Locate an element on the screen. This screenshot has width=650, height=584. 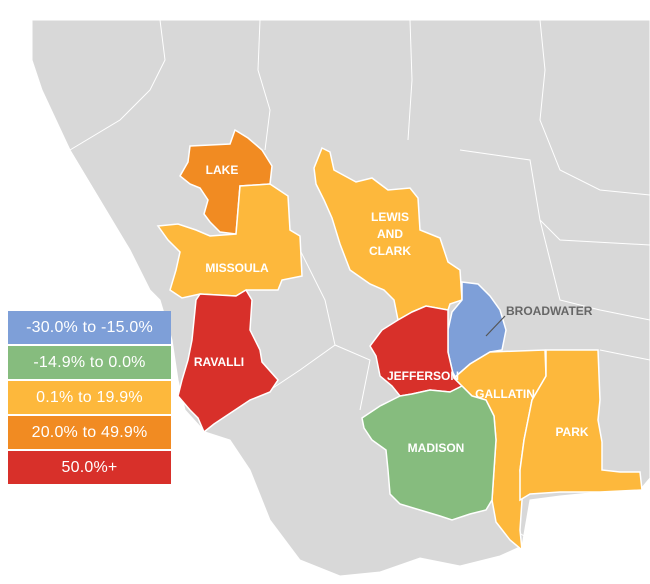
county-label-park: PARK is located at coordinates (571, 432).